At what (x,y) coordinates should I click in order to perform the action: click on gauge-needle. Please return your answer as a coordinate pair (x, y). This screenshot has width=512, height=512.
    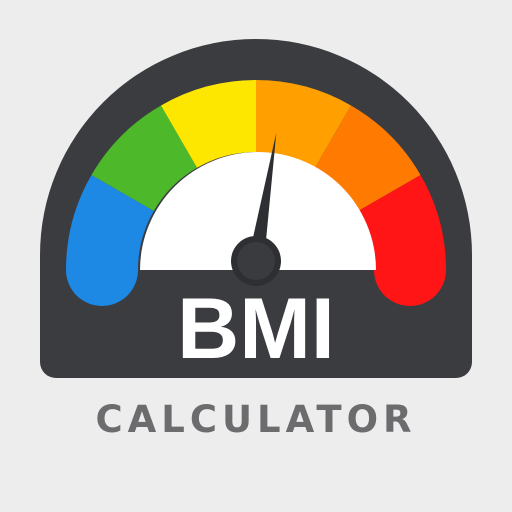
    Looking at the image, I should click on (262, 197).